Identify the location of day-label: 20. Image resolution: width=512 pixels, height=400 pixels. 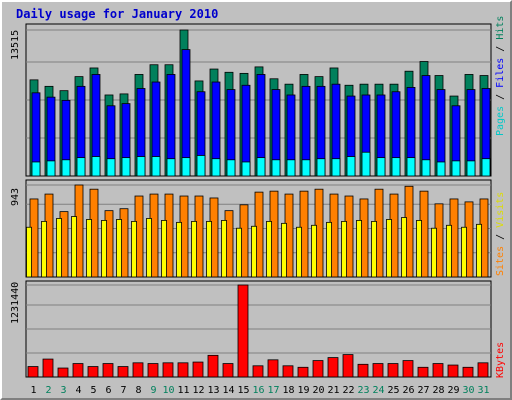
(318, 390).